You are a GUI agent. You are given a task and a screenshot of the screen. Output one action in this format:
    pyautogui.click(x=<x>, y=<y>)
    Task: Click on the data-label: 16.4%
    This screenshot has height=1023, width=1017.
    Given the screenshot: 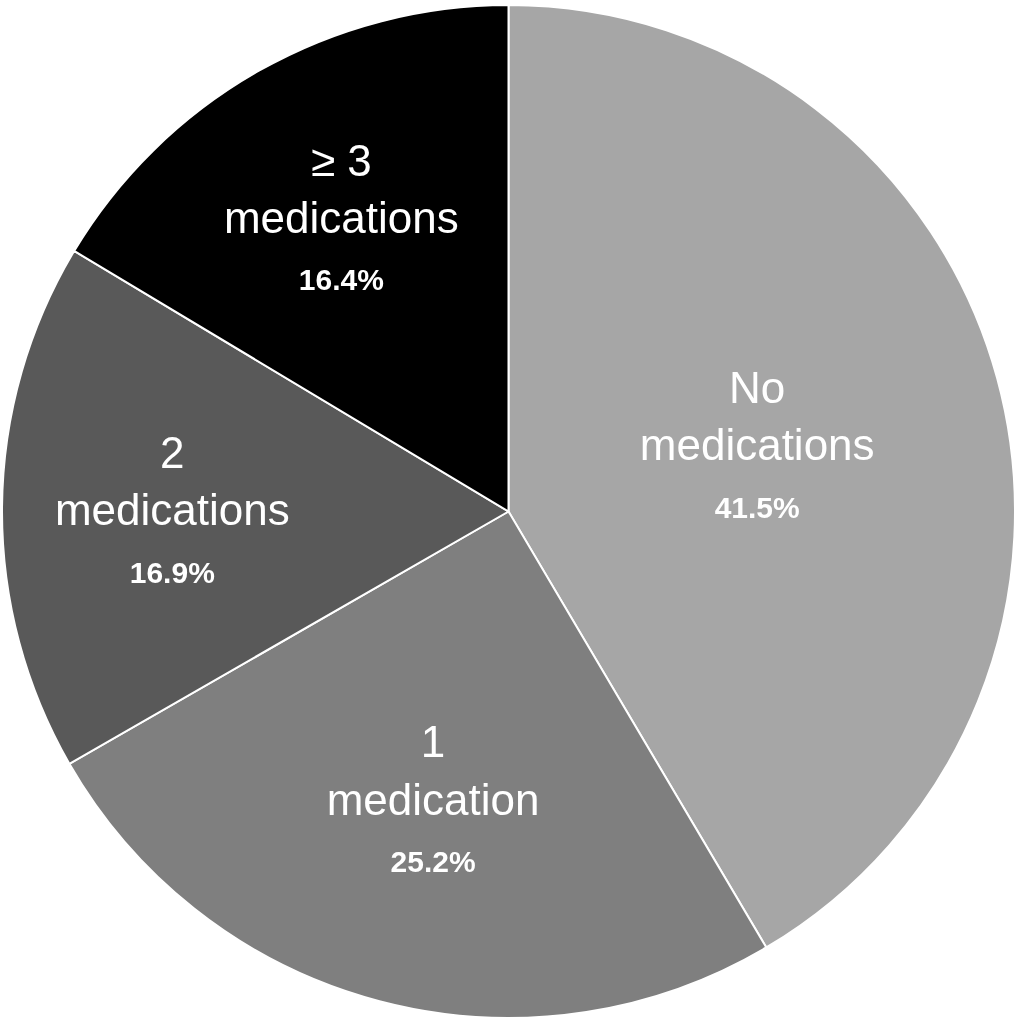 What is the action you would take?
    pyautogui.click(x=341, y=280)
    